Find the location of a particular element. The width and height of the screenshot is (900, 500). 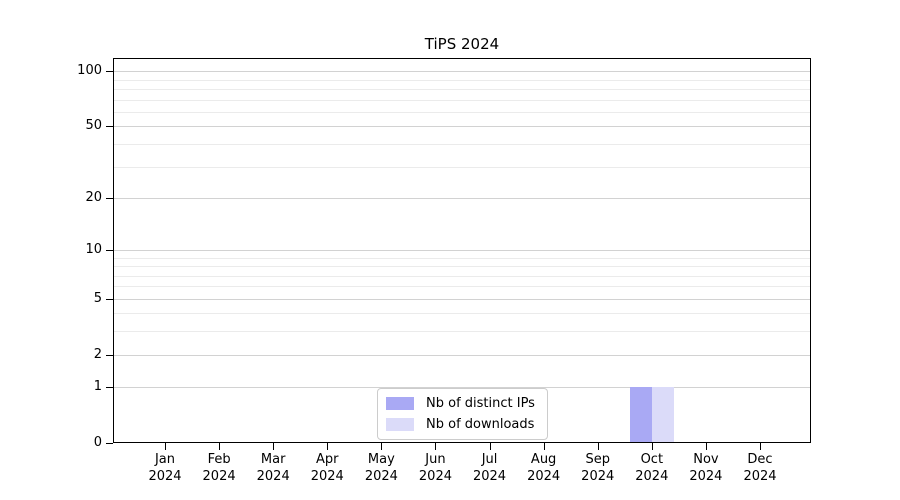

y-tick-label-1: 1 is located at coordinates (97, 387).